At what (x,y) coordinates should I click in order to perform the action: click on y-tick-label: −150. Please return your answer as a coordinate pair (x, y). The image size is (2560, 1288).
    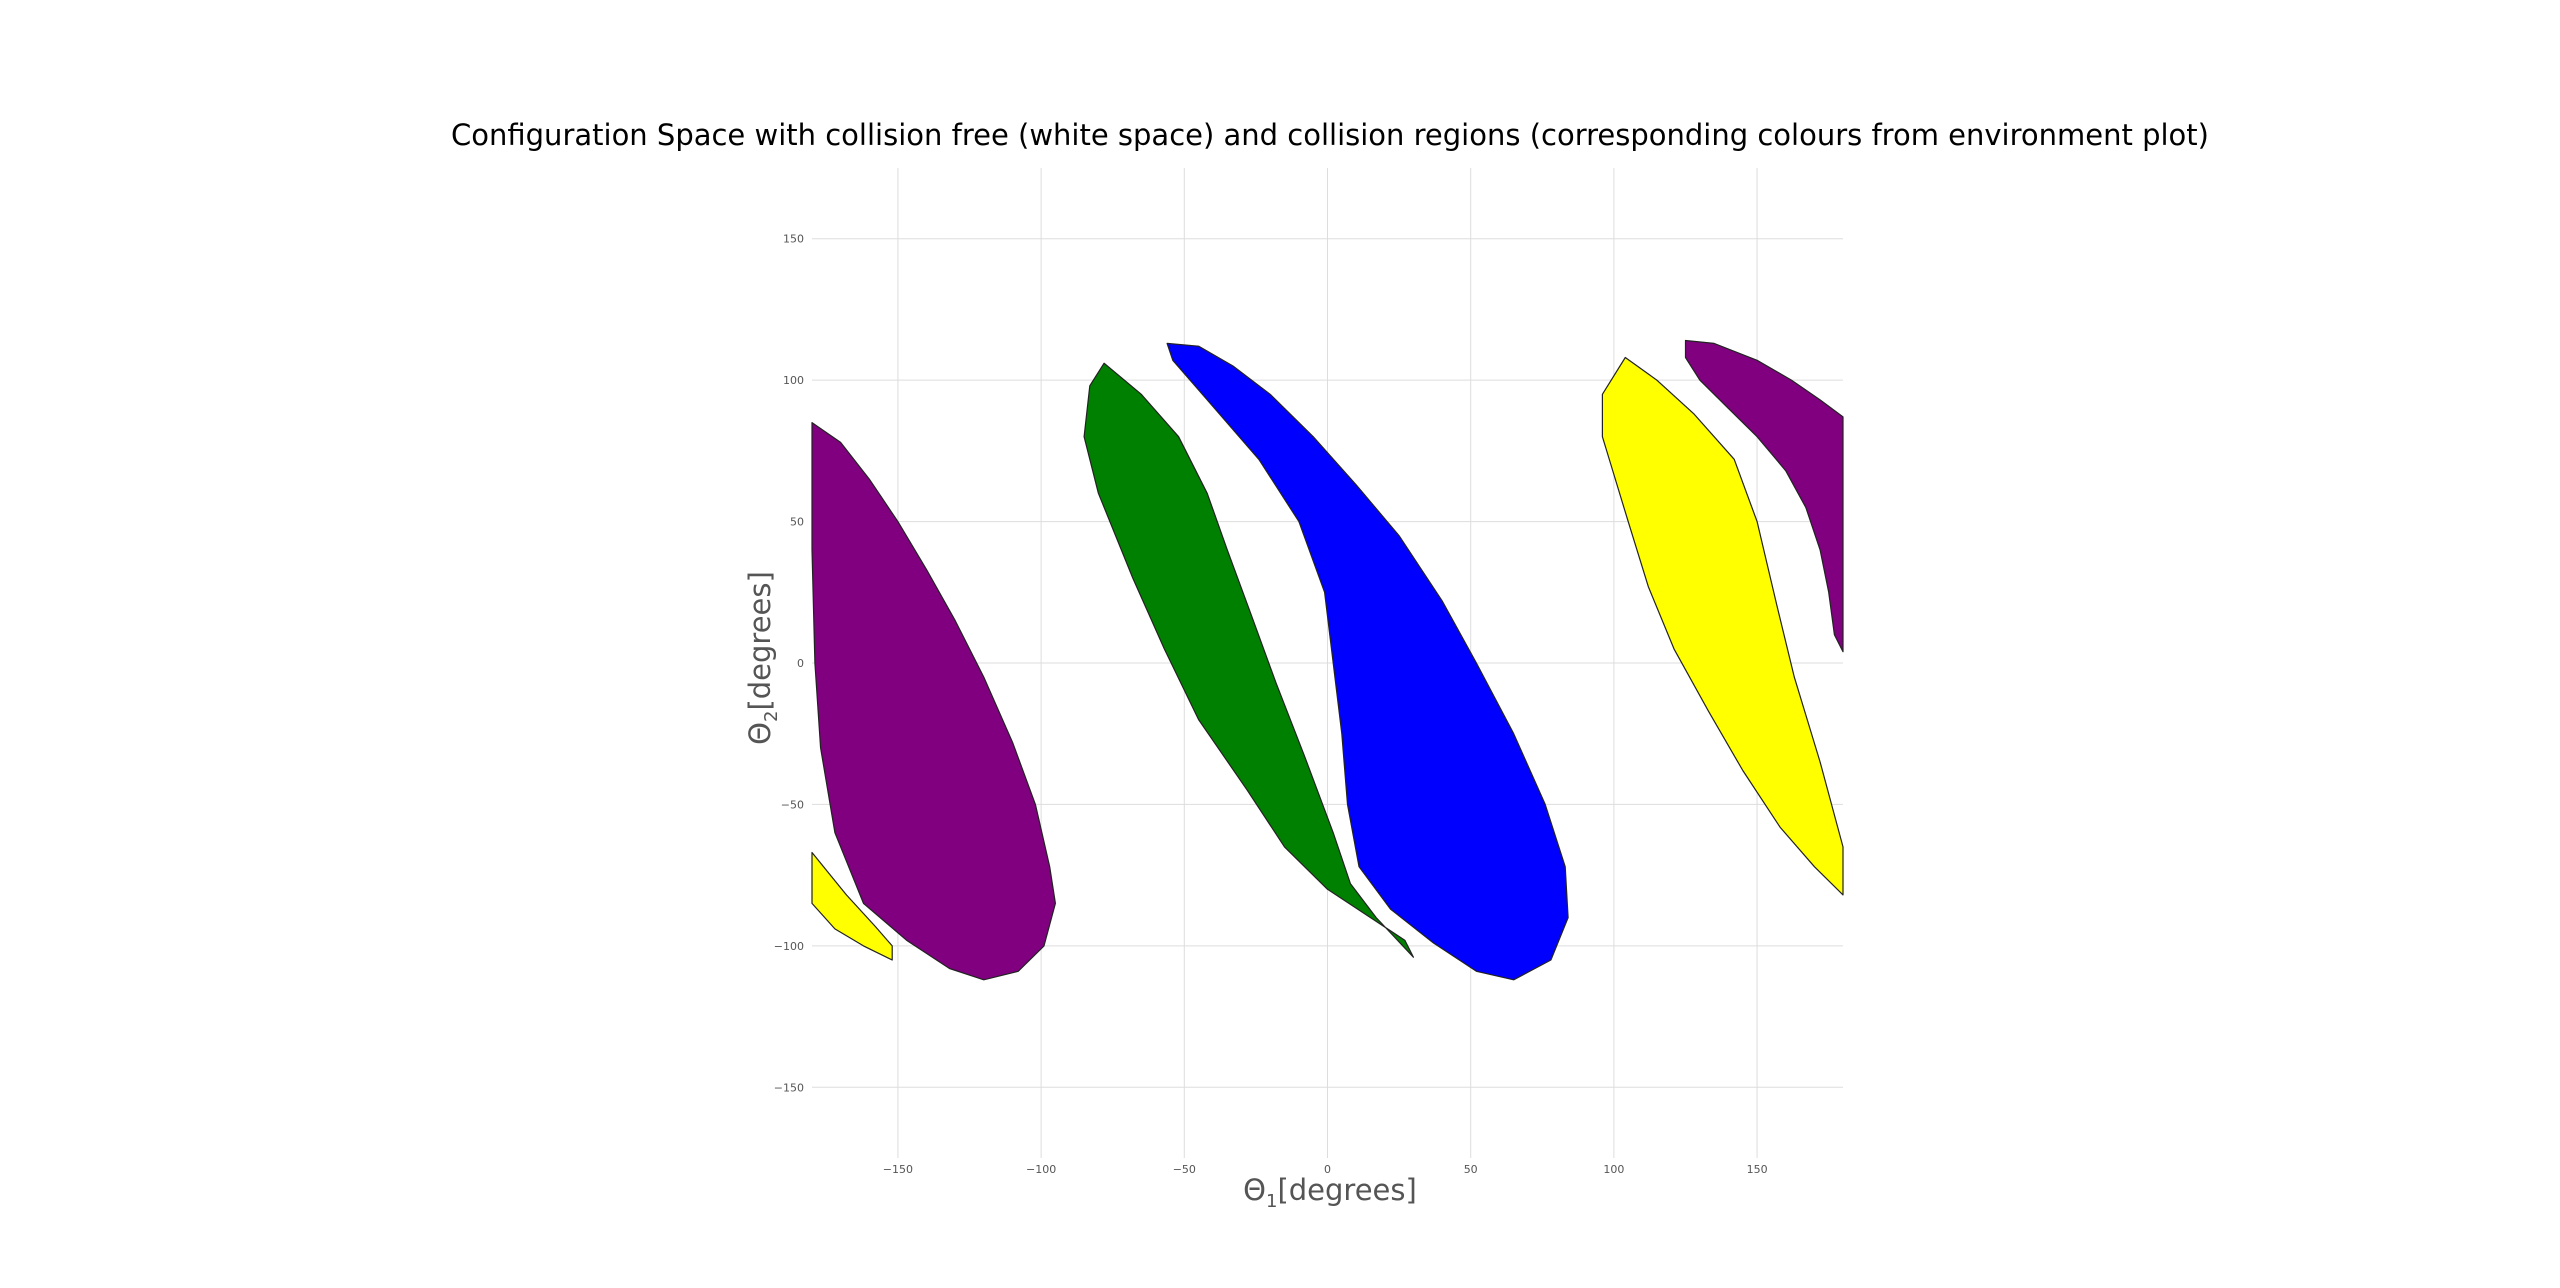
    Looking at the image, I should click on (789, 1087).